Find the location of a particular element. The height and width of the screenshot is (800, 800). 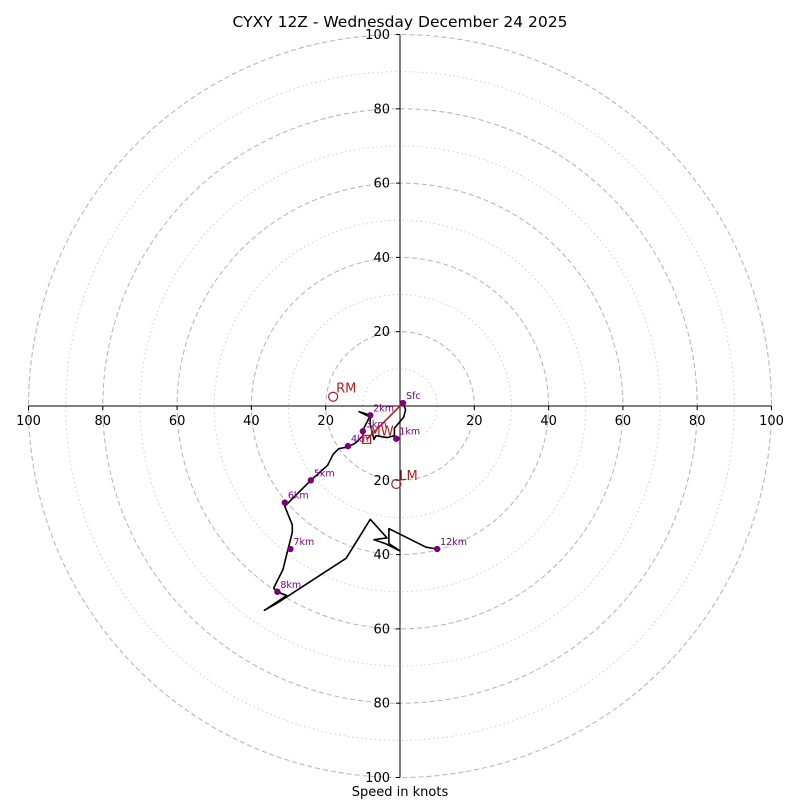

chart-title: CYXY 12Z - Wednesday December 24 2025 is located at coordinates (400, 22).